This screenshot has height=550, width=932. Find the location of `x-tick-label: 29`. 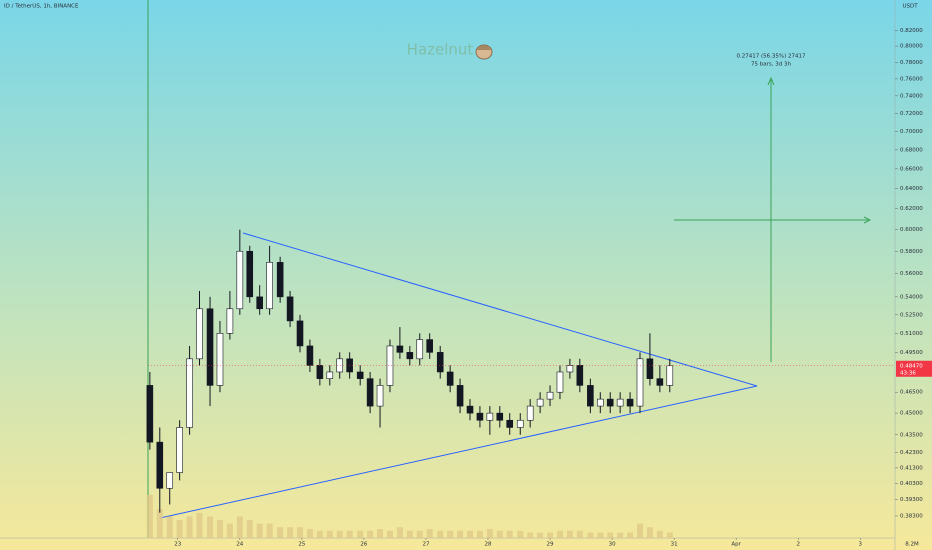

x-tick-label: 29 is located at coordinates (550, 545).